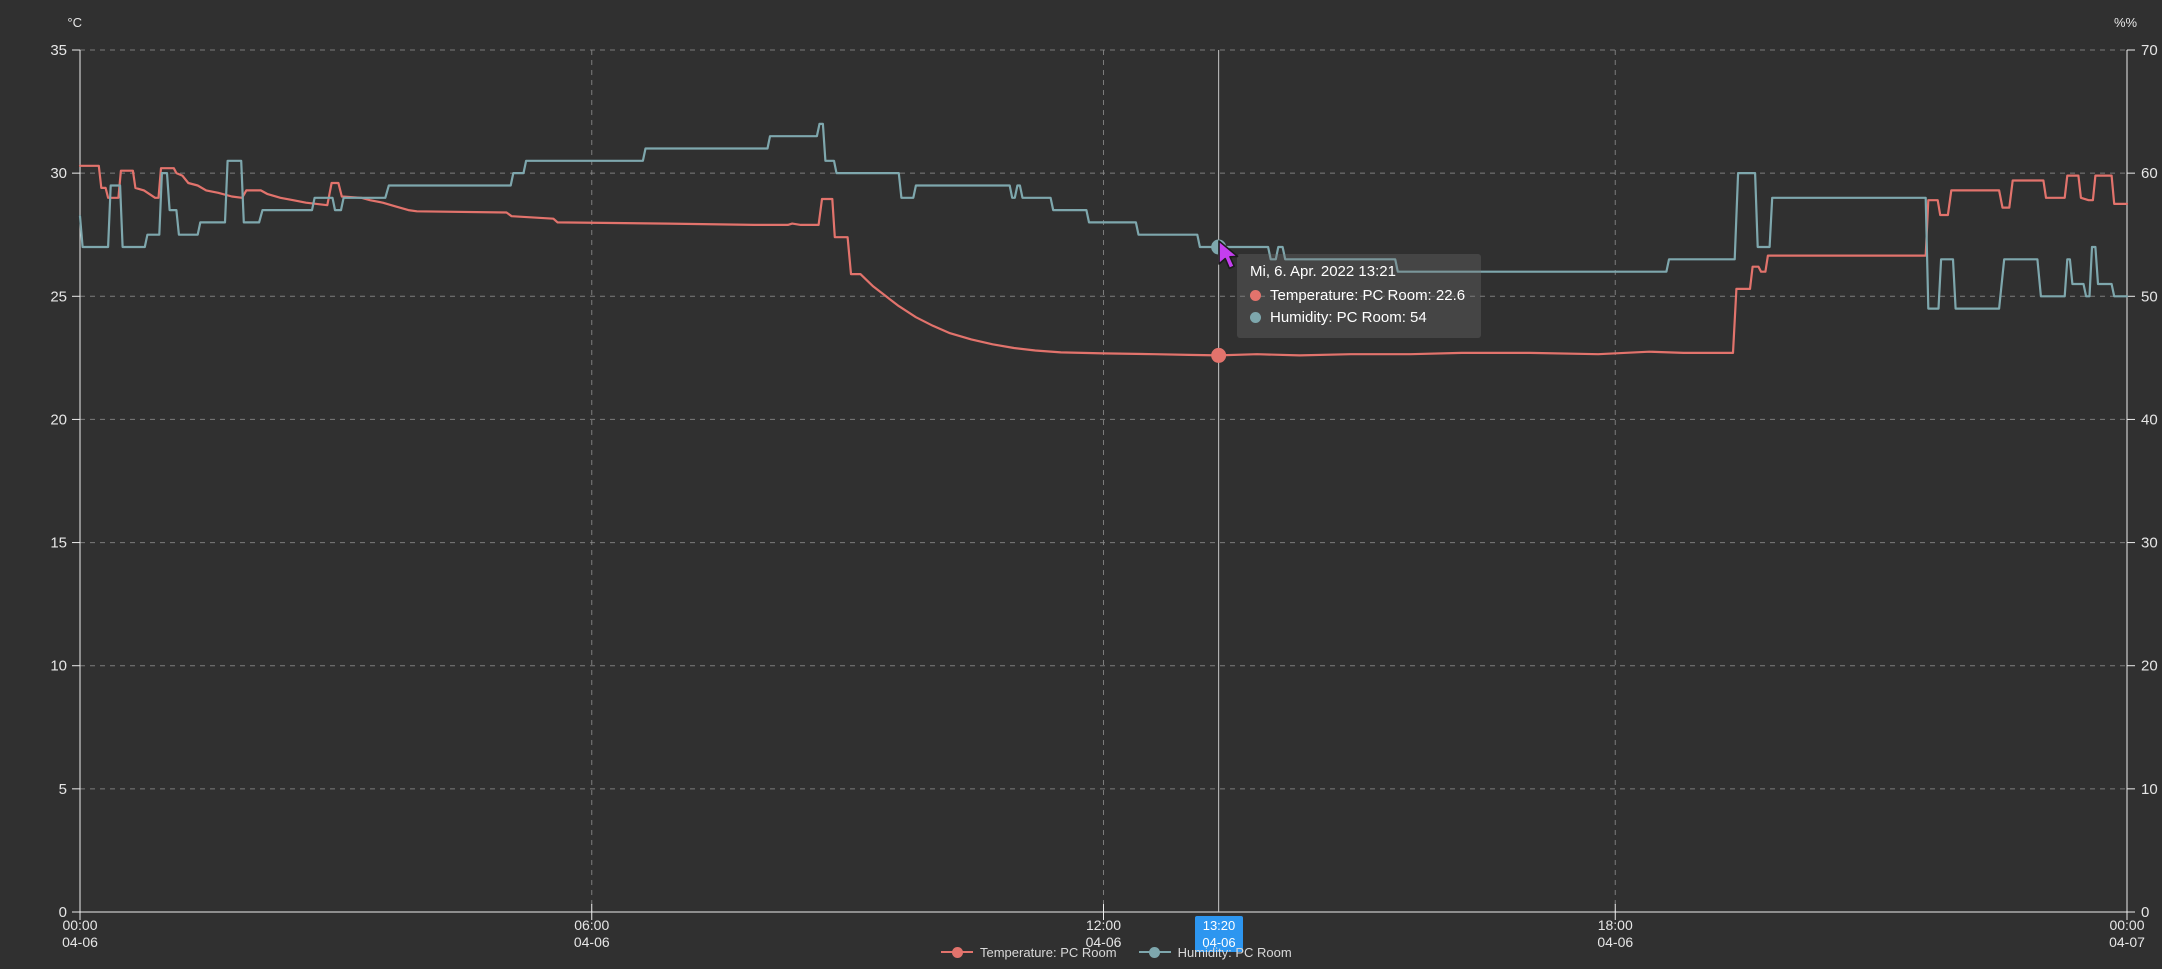  What do you see at coordinates (2127, 942) in the screenshot?
I see `x-tick-date-label: 04-07` at bounding box center [2127, 942].